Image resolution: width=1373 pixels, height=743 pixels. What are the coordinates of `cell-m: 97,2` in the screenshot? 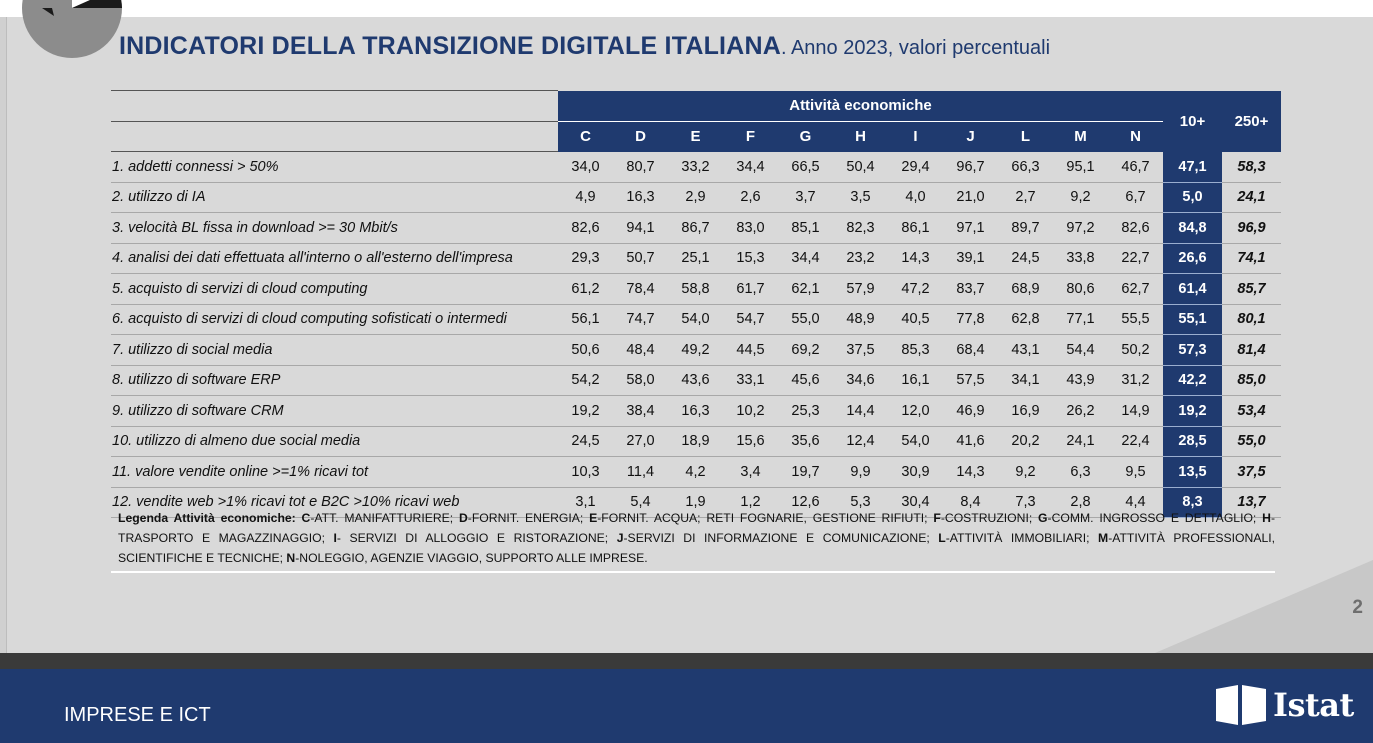 It's located at (1080, 228).